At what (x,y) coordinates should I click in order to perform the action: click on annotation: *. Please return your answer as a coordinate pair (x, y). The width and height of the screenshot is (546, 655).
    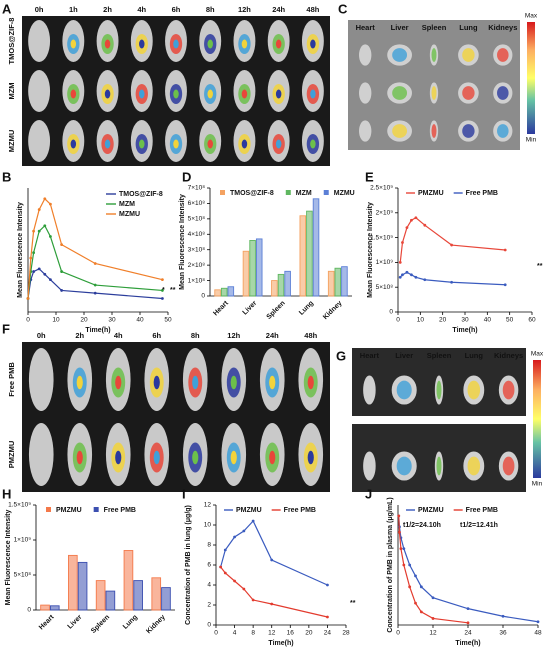
    Looking at the image, I should click on (163, 290).